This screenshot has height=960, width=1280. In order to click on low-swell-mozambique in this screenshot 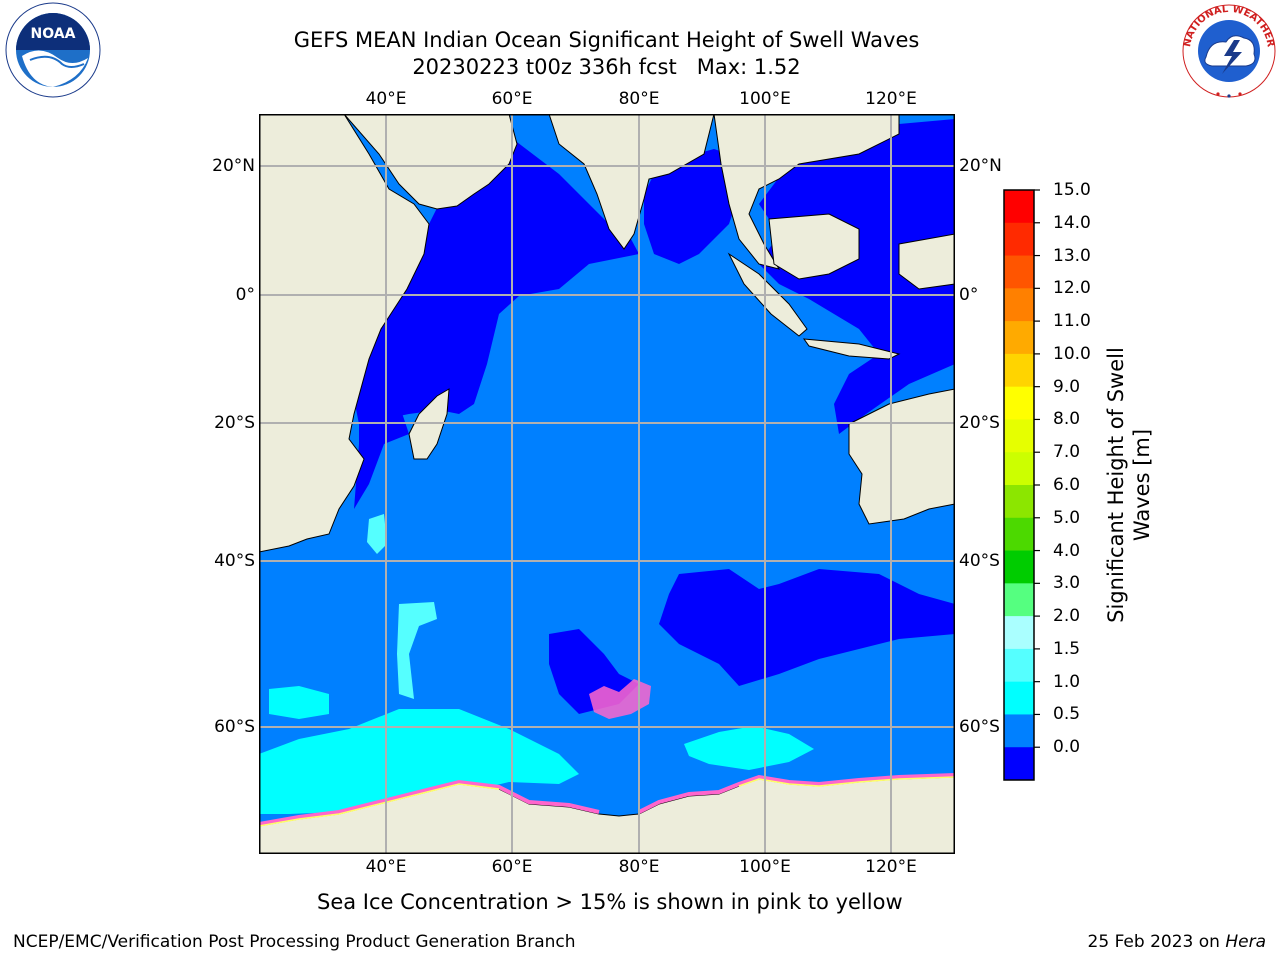, I will do `click(381, 456)`.